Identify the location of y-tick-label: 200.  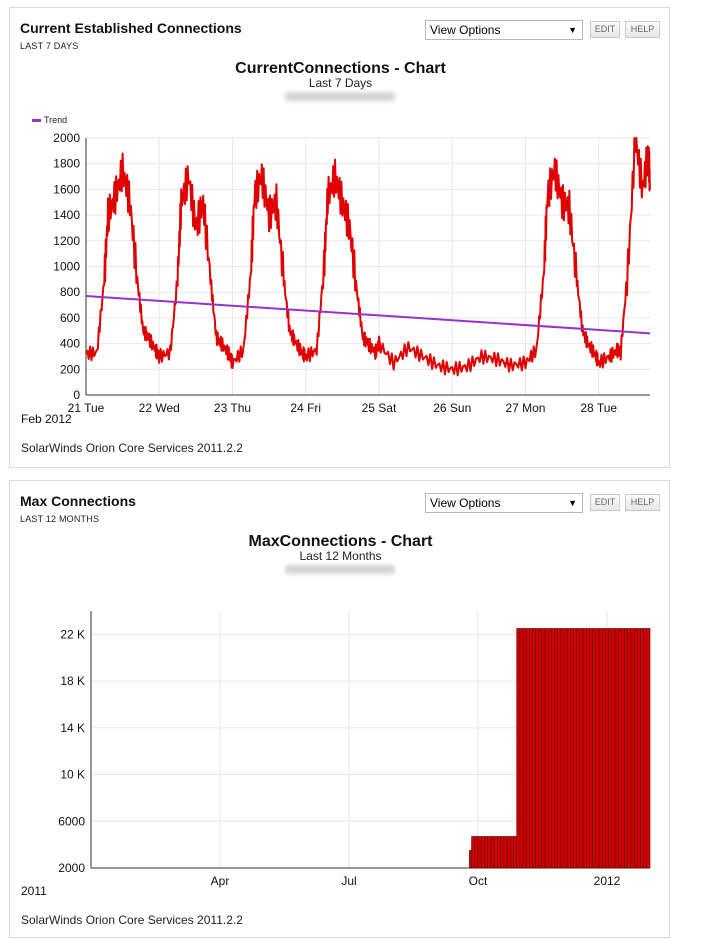
(70, 369).